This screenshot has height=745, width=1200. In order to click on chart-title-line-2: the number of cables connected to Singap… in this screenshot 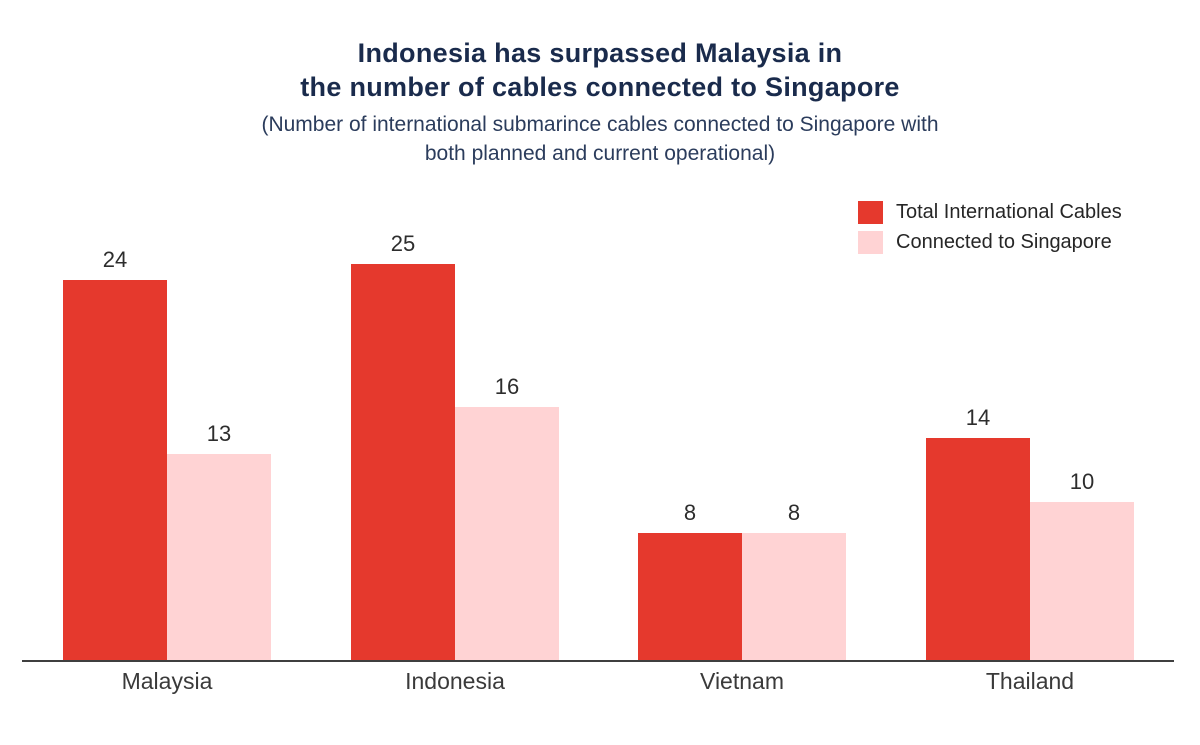, I will do `click(600, 87)`.